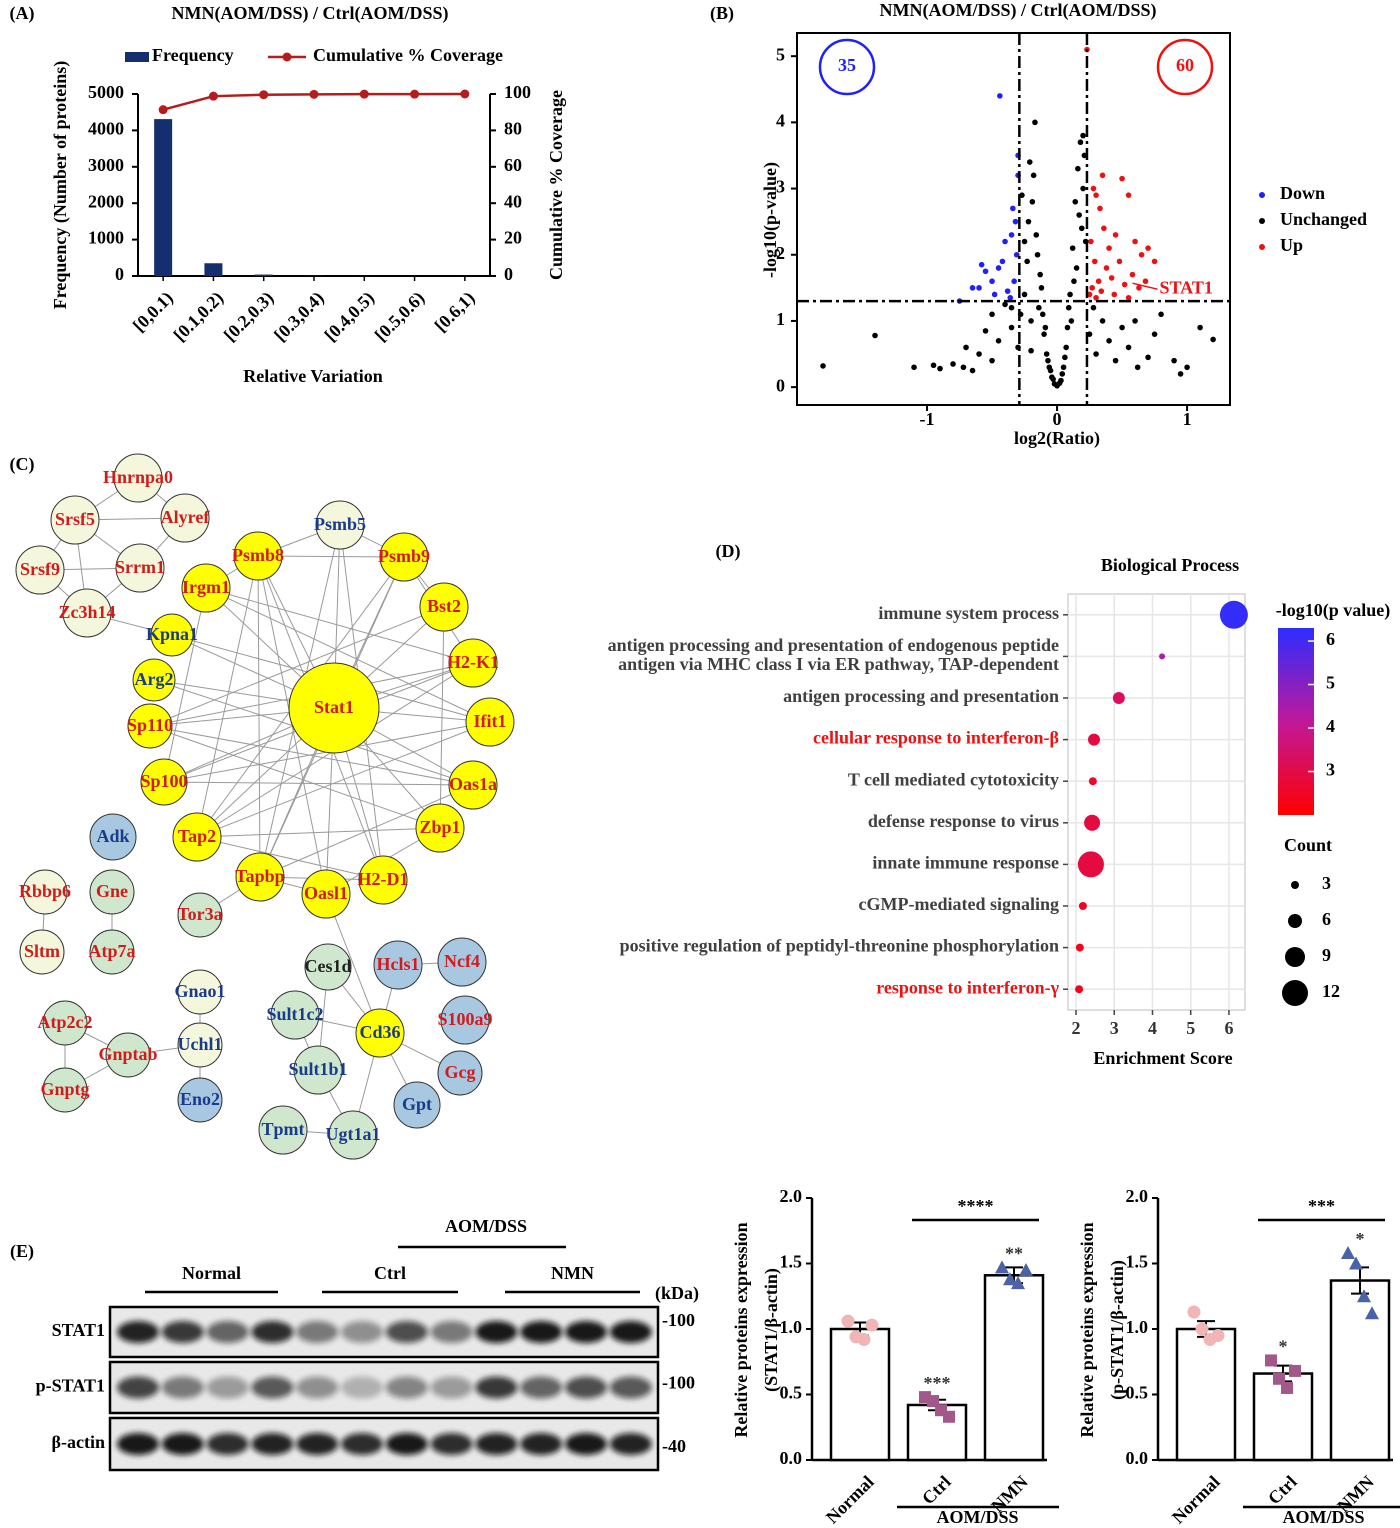 The height and width of the screenshot is (1528, 1400). What do you see at coordinates (741, 1329) in the screenshot?
I see `y-axis-label: Relative proteins expression` at bounding box center [741, 1329].